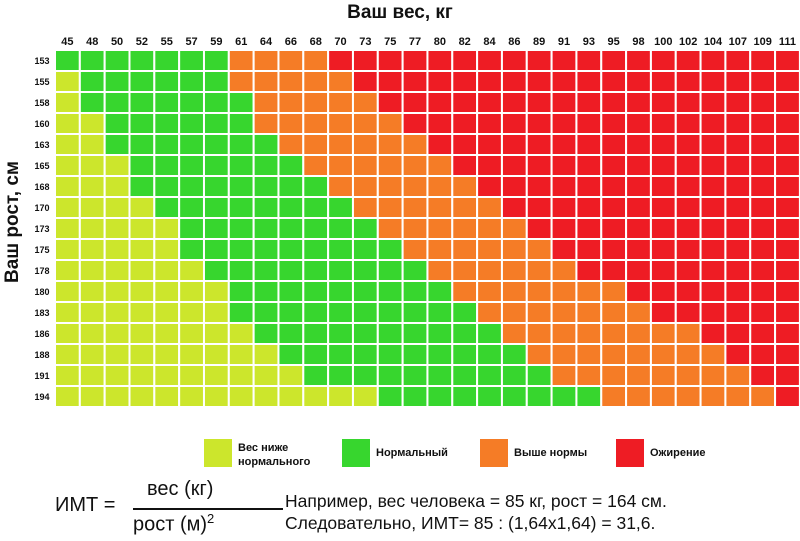 The width and height of the screenshot is (800, 541). What do you see at coordinates (142, 42) in the screenshot?
I see `x-tick-label: 52` at bounding box center [142, 42].